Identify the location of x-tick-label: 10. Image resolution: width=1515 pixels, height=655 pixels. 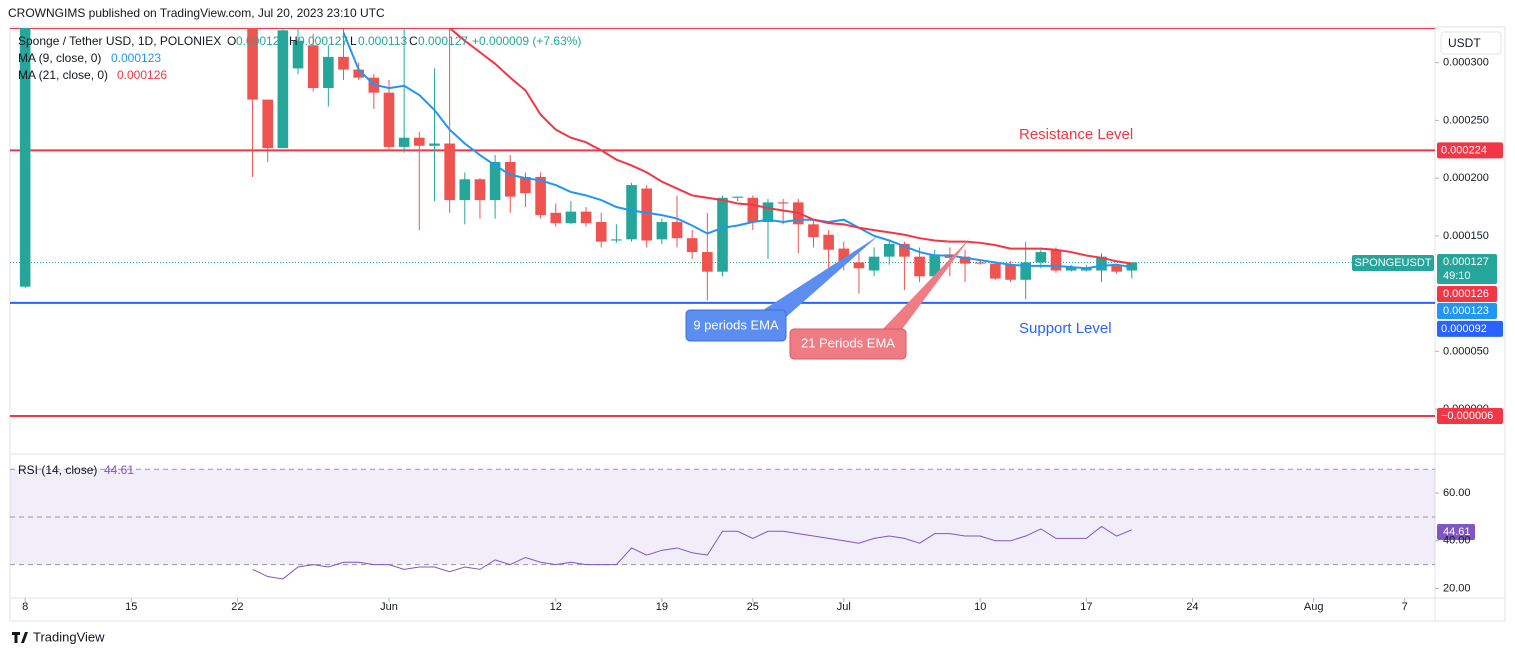
(980, 607).